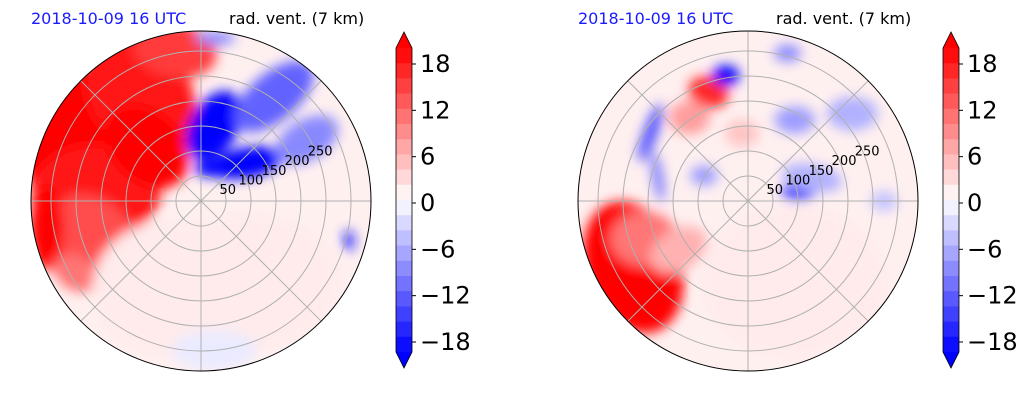 The image size is (1028, 401). What do you see at coordinates (320, 152) in the screenshot?
I see `panel-left-radial-tick-label: 250` at bounding box center [320, 152].